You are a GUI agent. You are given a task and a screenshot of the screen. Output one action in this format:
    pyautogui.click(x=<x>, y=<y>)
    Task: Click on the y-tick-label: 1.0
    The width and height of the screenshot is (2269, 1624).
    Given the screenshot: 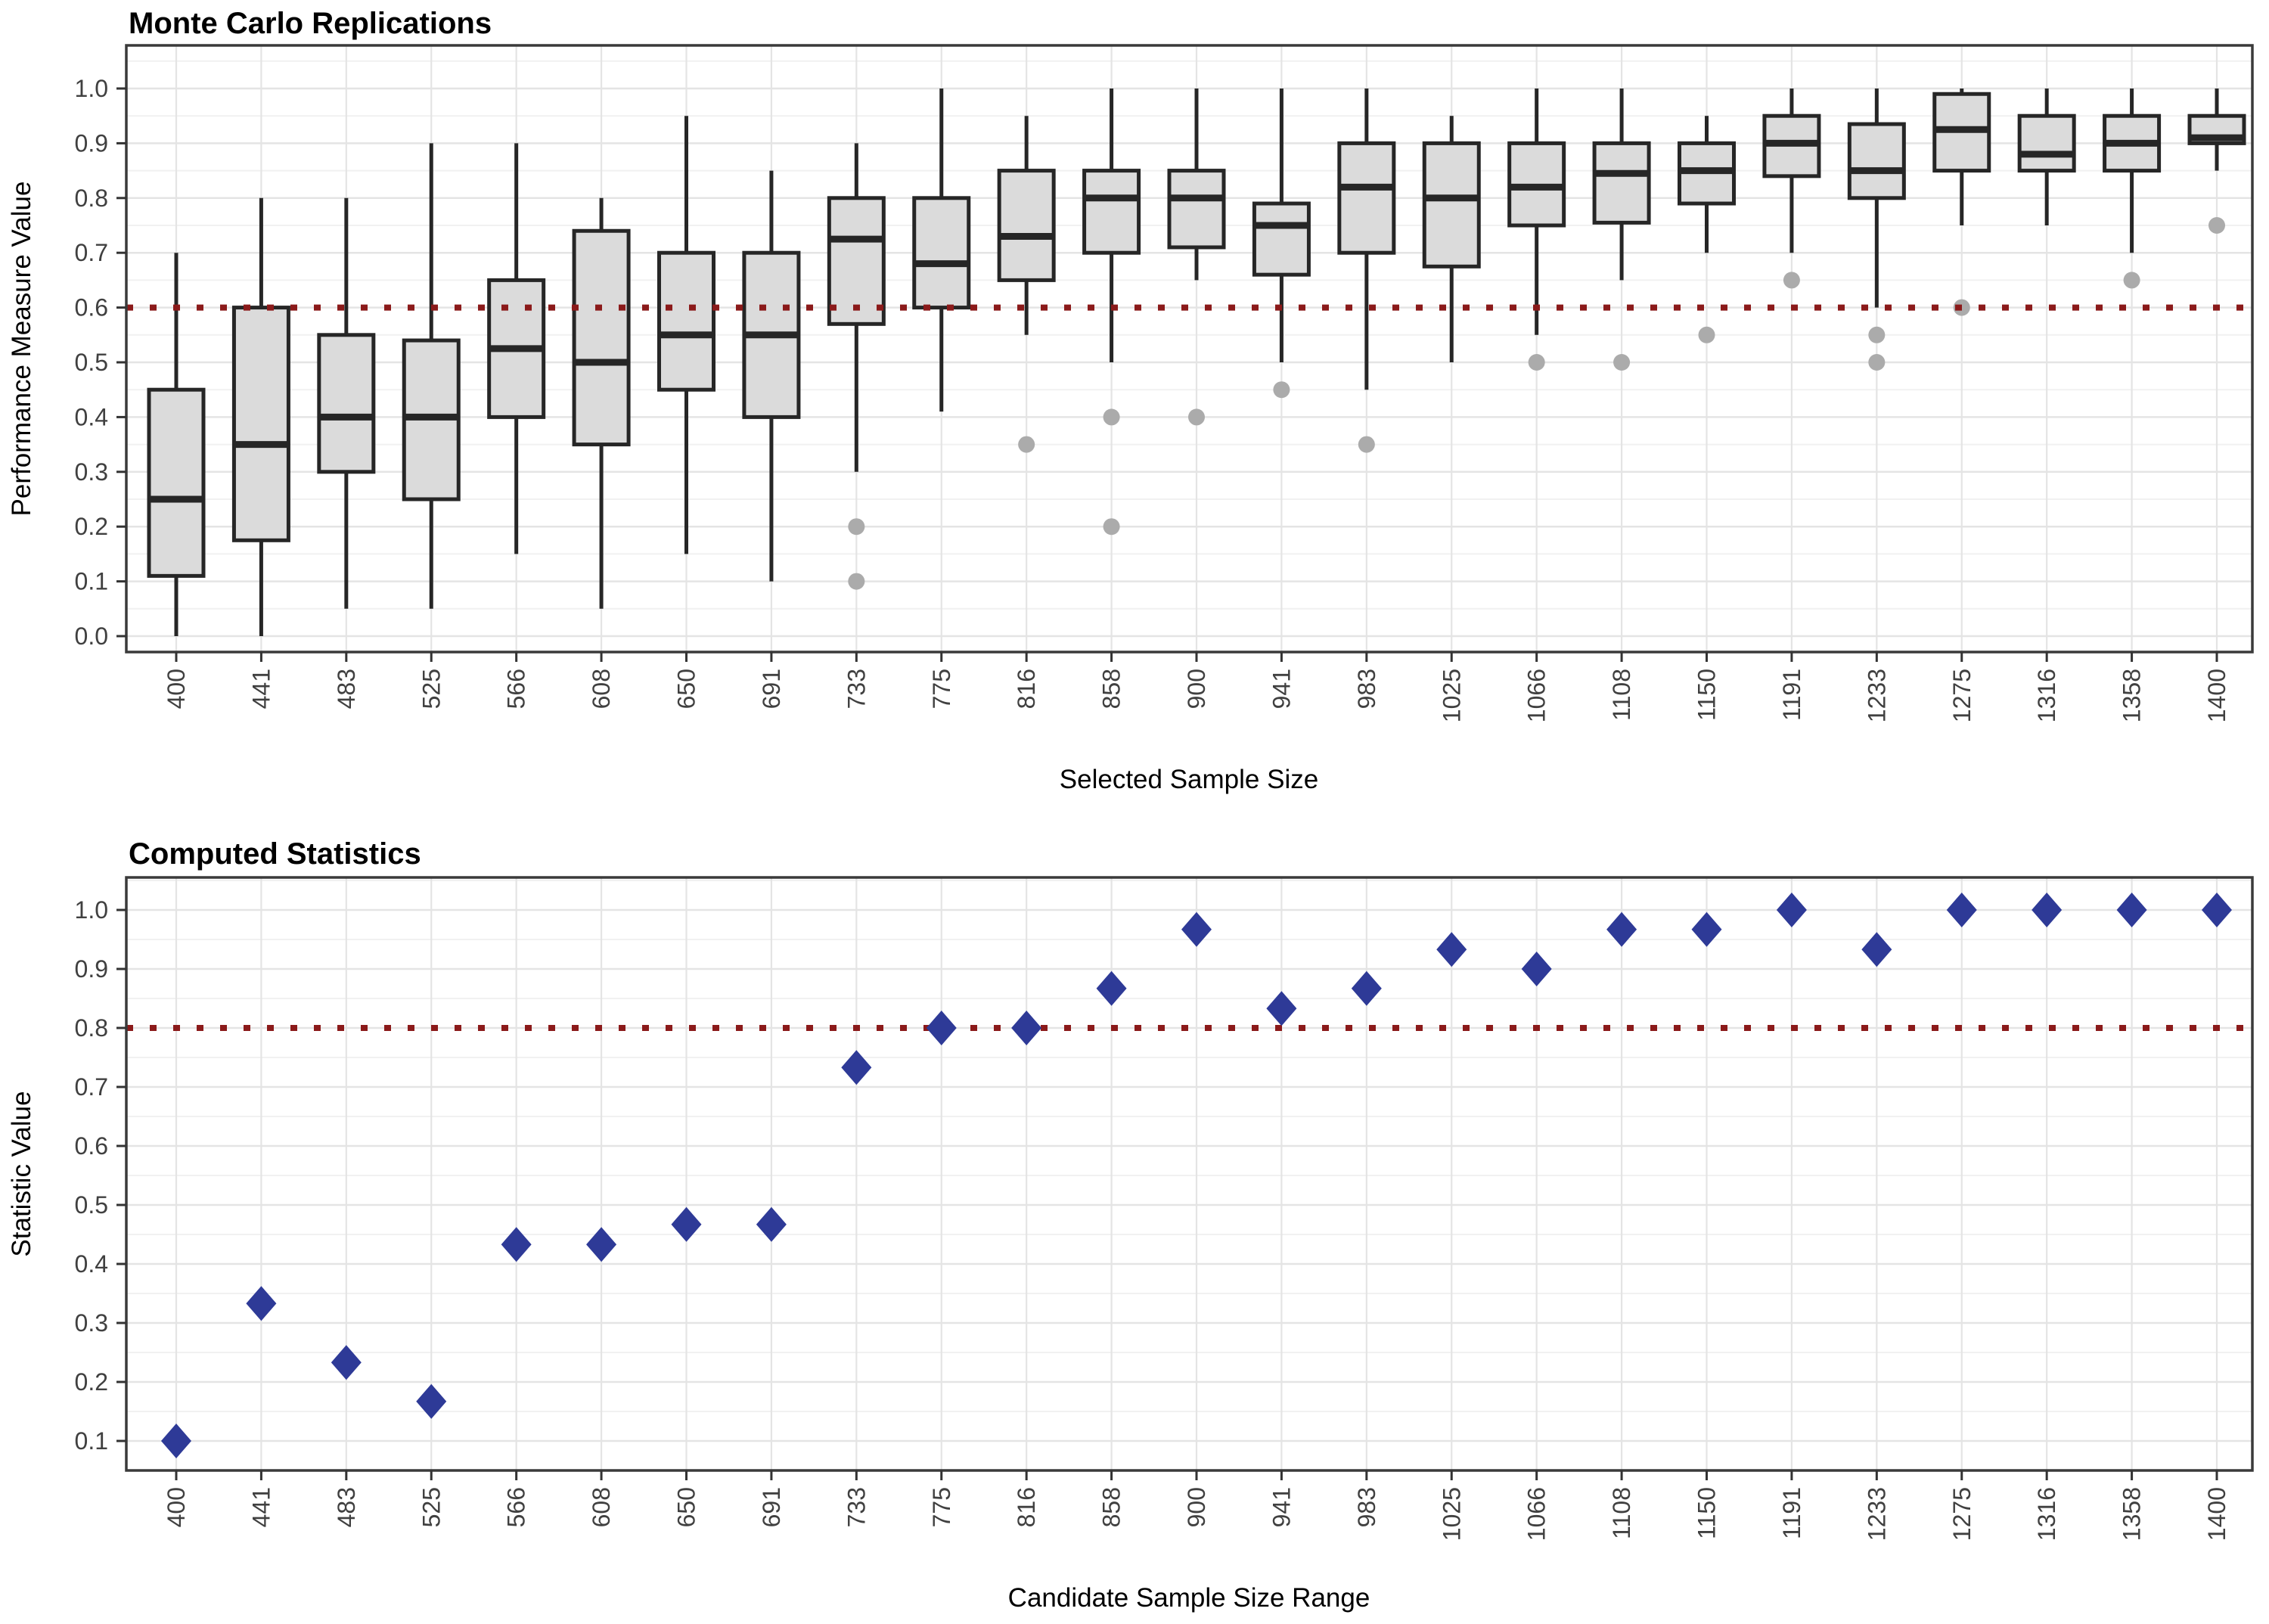 What is the action you would take?
    pyautogui.click(x=91, y=910)
    